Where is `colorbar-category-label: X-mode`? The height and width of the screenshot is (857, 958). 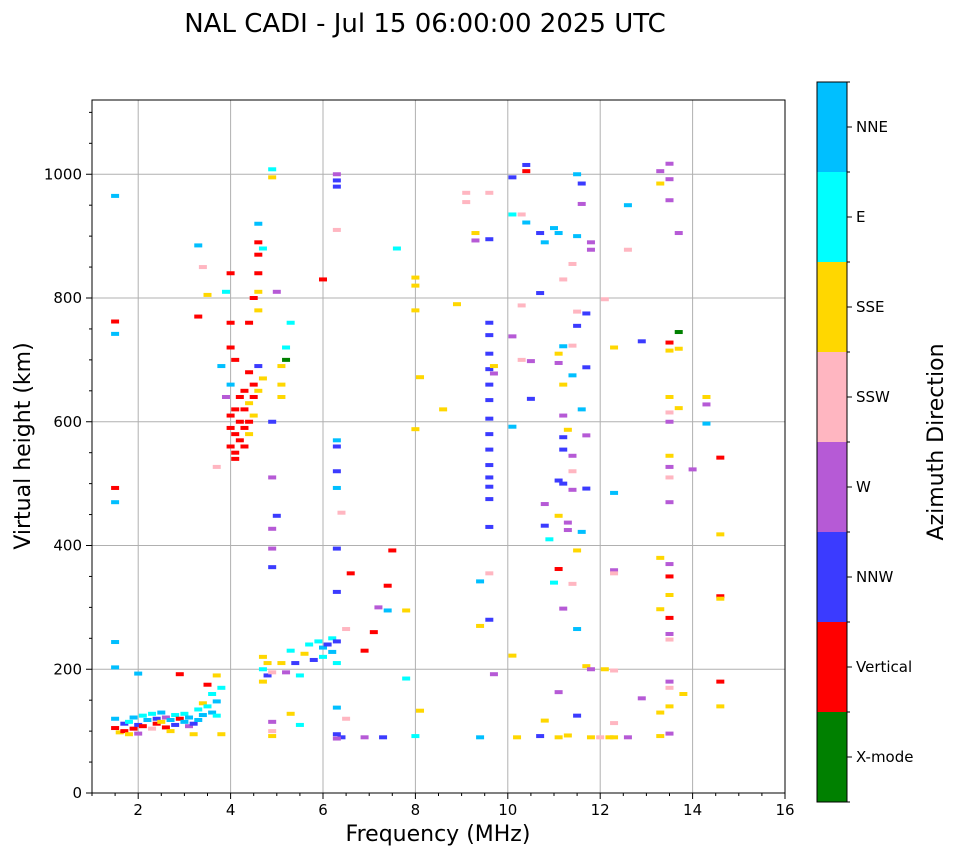
colorbar-category-label: X-mode is located at coordinates (884, 757).